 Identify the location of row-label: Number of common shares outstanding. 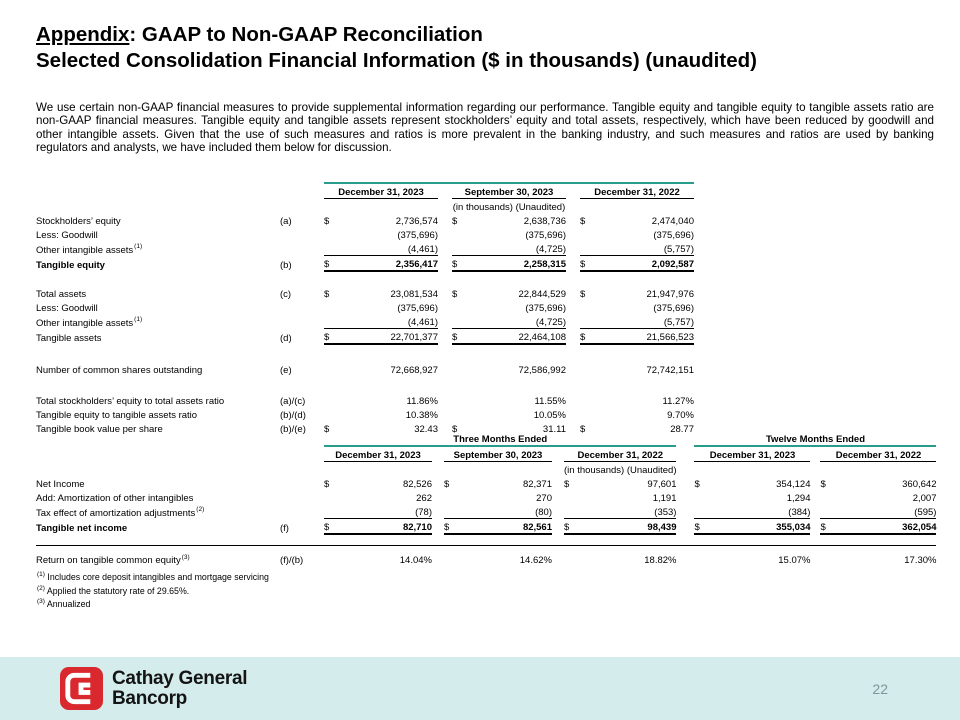
(119, 370).